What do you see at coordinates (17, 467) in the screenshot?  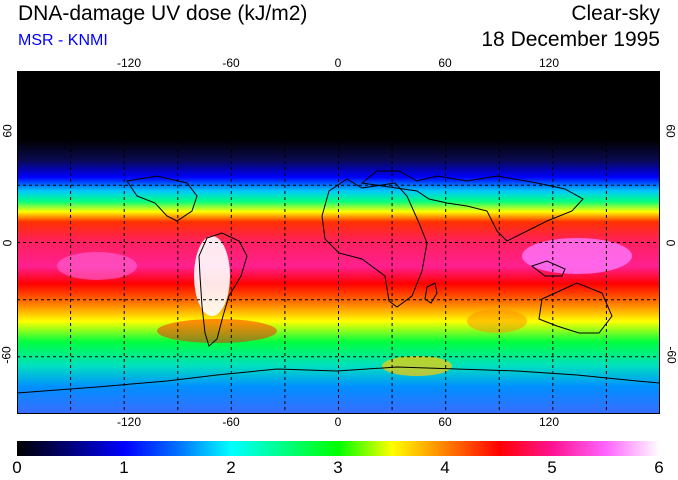 I see `colorbar-label: 0` at bounding box center [17, 467].